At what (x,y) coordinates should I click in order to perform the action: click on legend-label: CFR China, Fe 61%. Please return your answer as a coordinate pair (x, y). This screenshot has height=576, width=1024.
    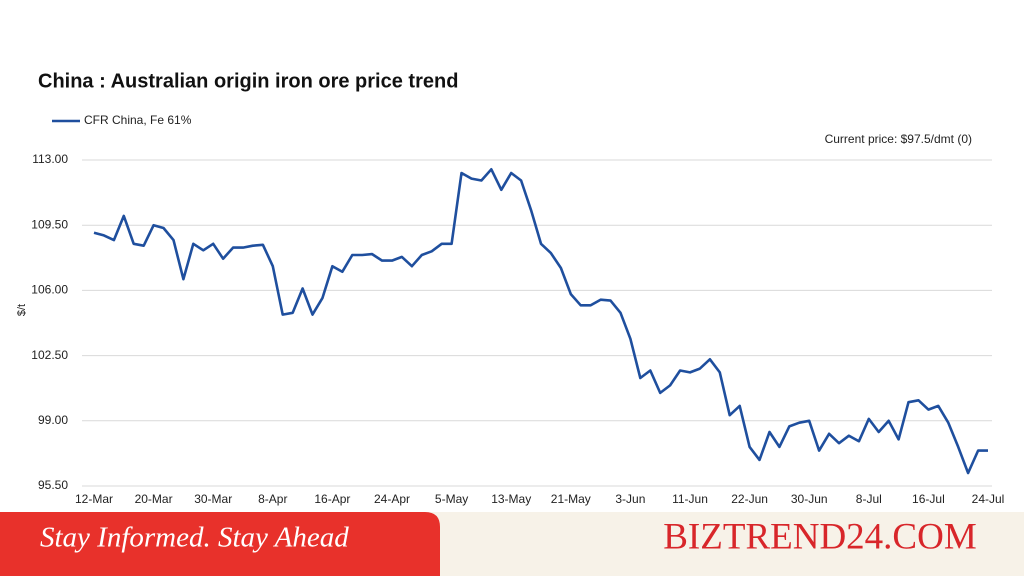
    Looking at the image, I should click on (138, 120).